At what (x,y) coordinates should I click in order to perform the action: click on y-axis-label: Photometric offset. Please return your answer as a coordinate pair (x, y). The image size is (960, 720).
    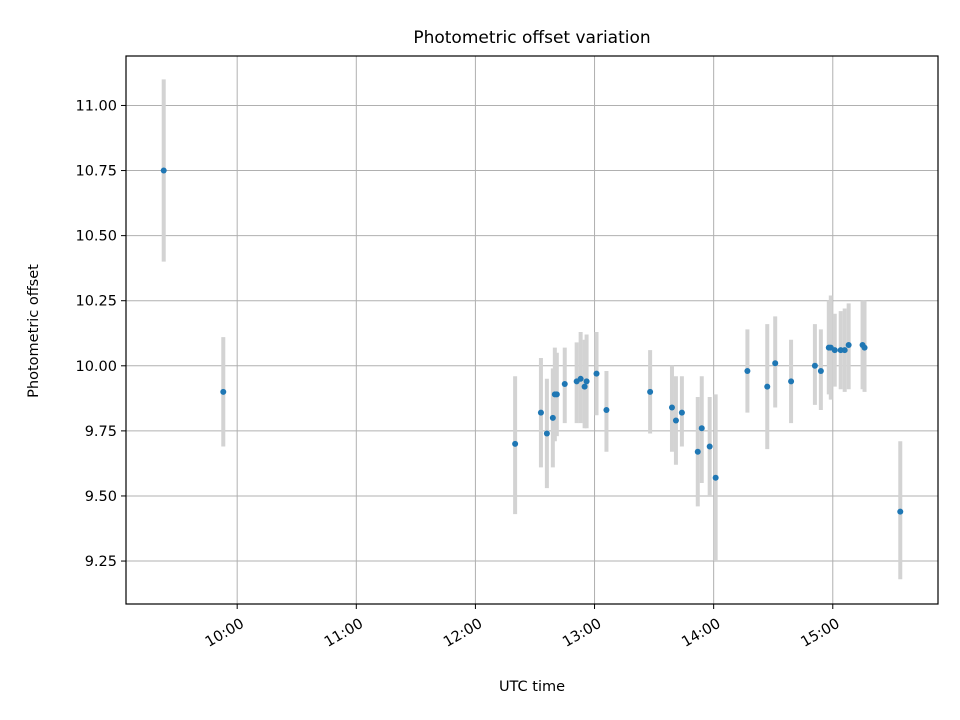
    Looking at the image, I should click on (34, 331).